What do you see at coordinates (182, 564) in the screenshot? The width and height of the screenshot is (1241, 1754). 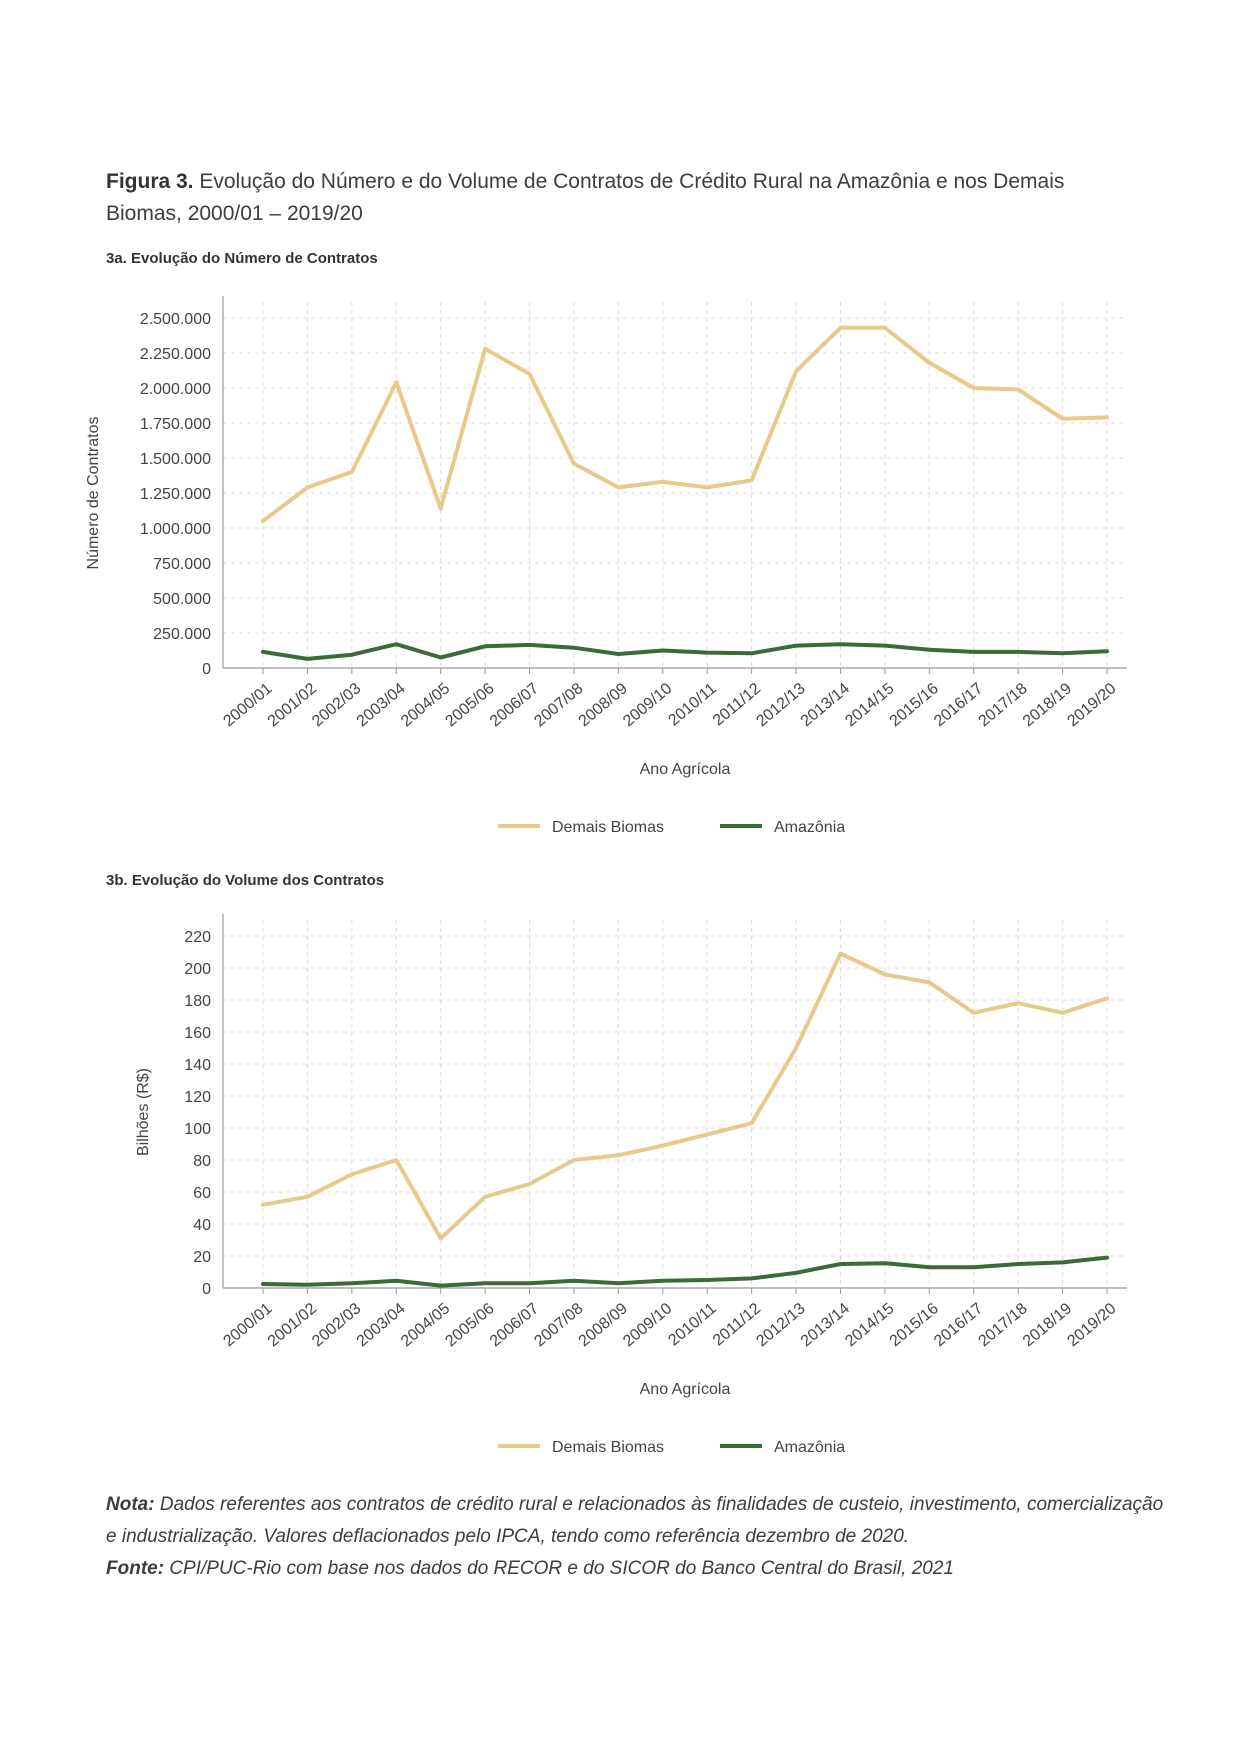 I see `y-tick-label: 750.000` at bounding box center [182, 564].